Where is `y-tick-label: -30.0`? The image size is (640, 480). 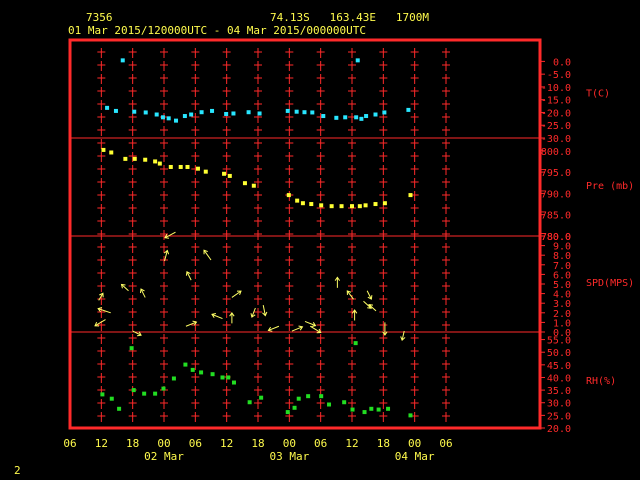
y-tick-label: -30.0 is located at coordinates (556, 139).